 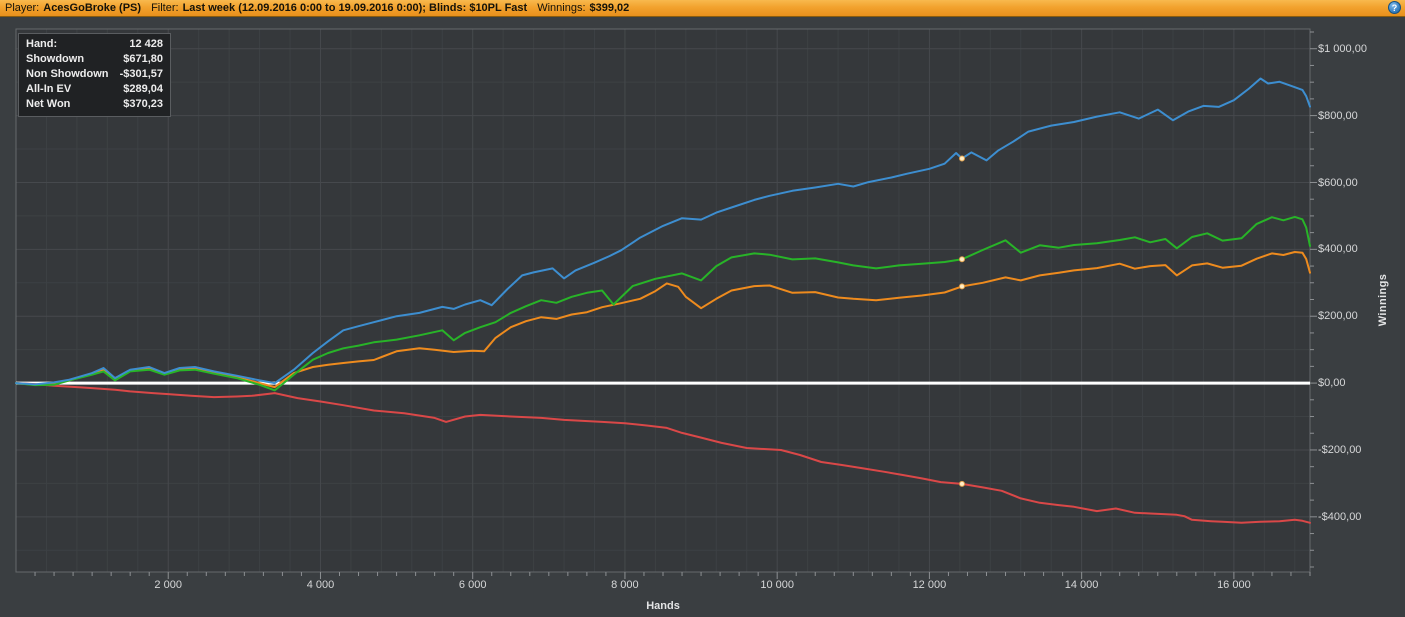 What do you see at coordinates (146, 44) in the screenshot?
I see `tooltip-value: 12 428` at bounding box center [146, 44].